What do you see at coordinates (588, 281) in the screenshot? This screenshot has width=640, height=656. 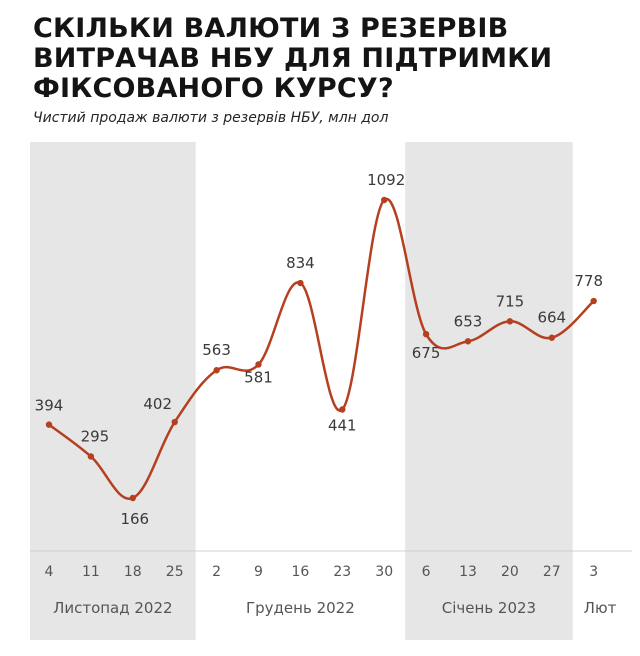 I see `data-label: 778` at bounding box center [588, 281].